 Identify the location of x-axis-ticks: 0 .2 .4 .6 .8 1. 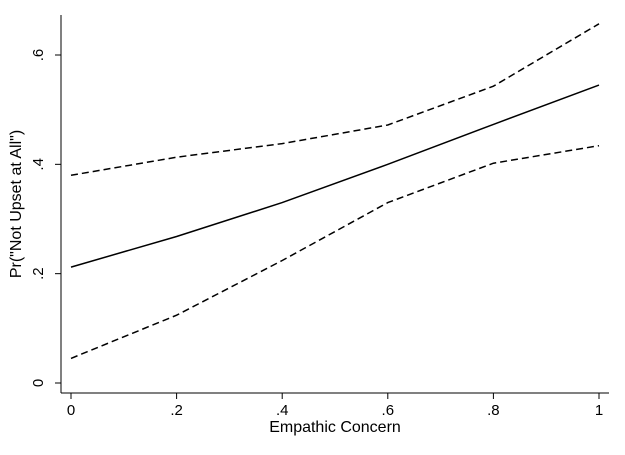
(335, 406).